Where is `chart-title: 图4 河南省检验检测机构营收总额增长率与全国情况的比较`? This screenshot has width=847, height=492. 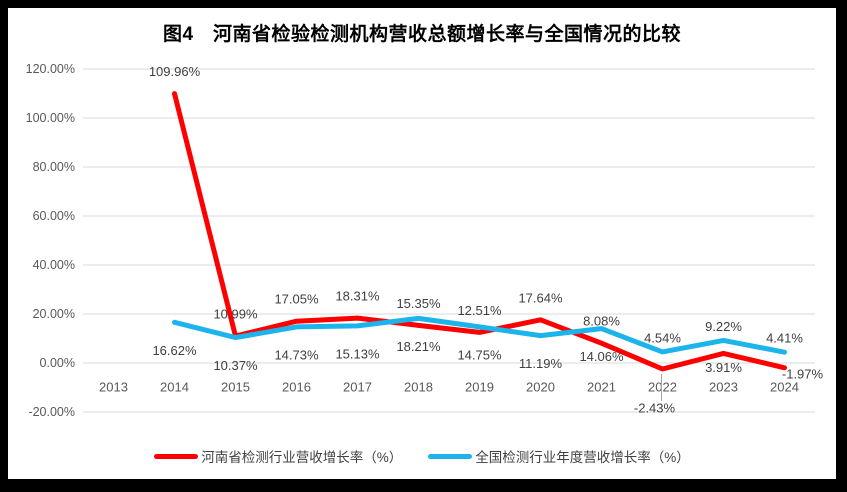 chart-title: 图4 河南省检验检测机构营收总额增长率与全国情况的比较 is located at coordinates (422, 34).